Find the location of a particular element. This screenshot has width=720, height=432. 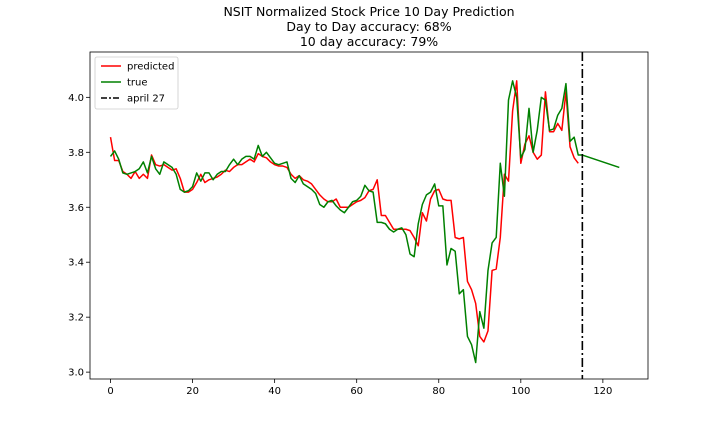

legend-label-april-27: april 27 is located at coordinates (146, 99).